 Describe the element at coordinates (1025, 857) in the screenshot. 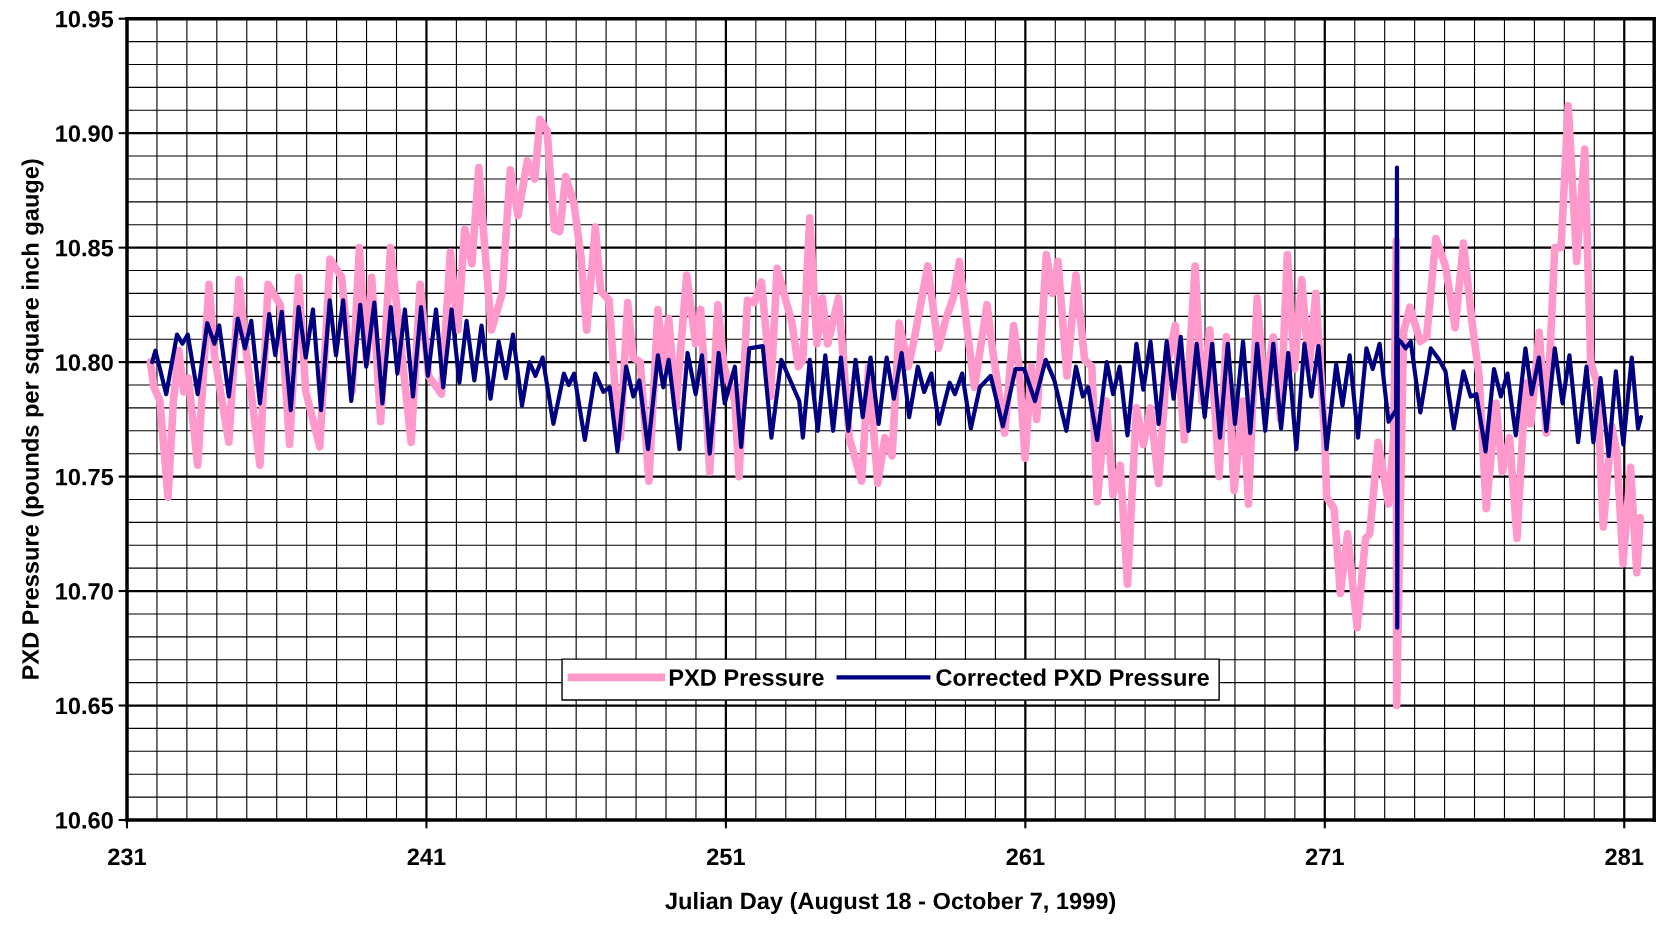

I see `x-tick-label: 261` at that location.